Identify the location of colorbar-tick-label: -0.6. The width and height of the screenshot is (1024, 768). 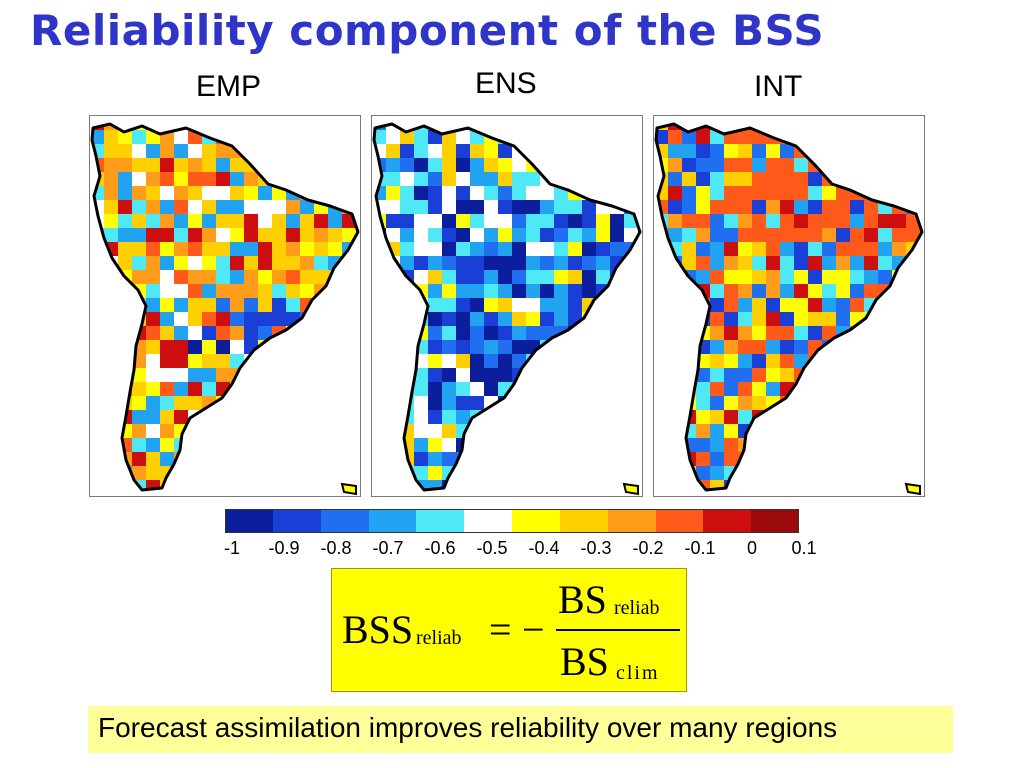
(440, 548).